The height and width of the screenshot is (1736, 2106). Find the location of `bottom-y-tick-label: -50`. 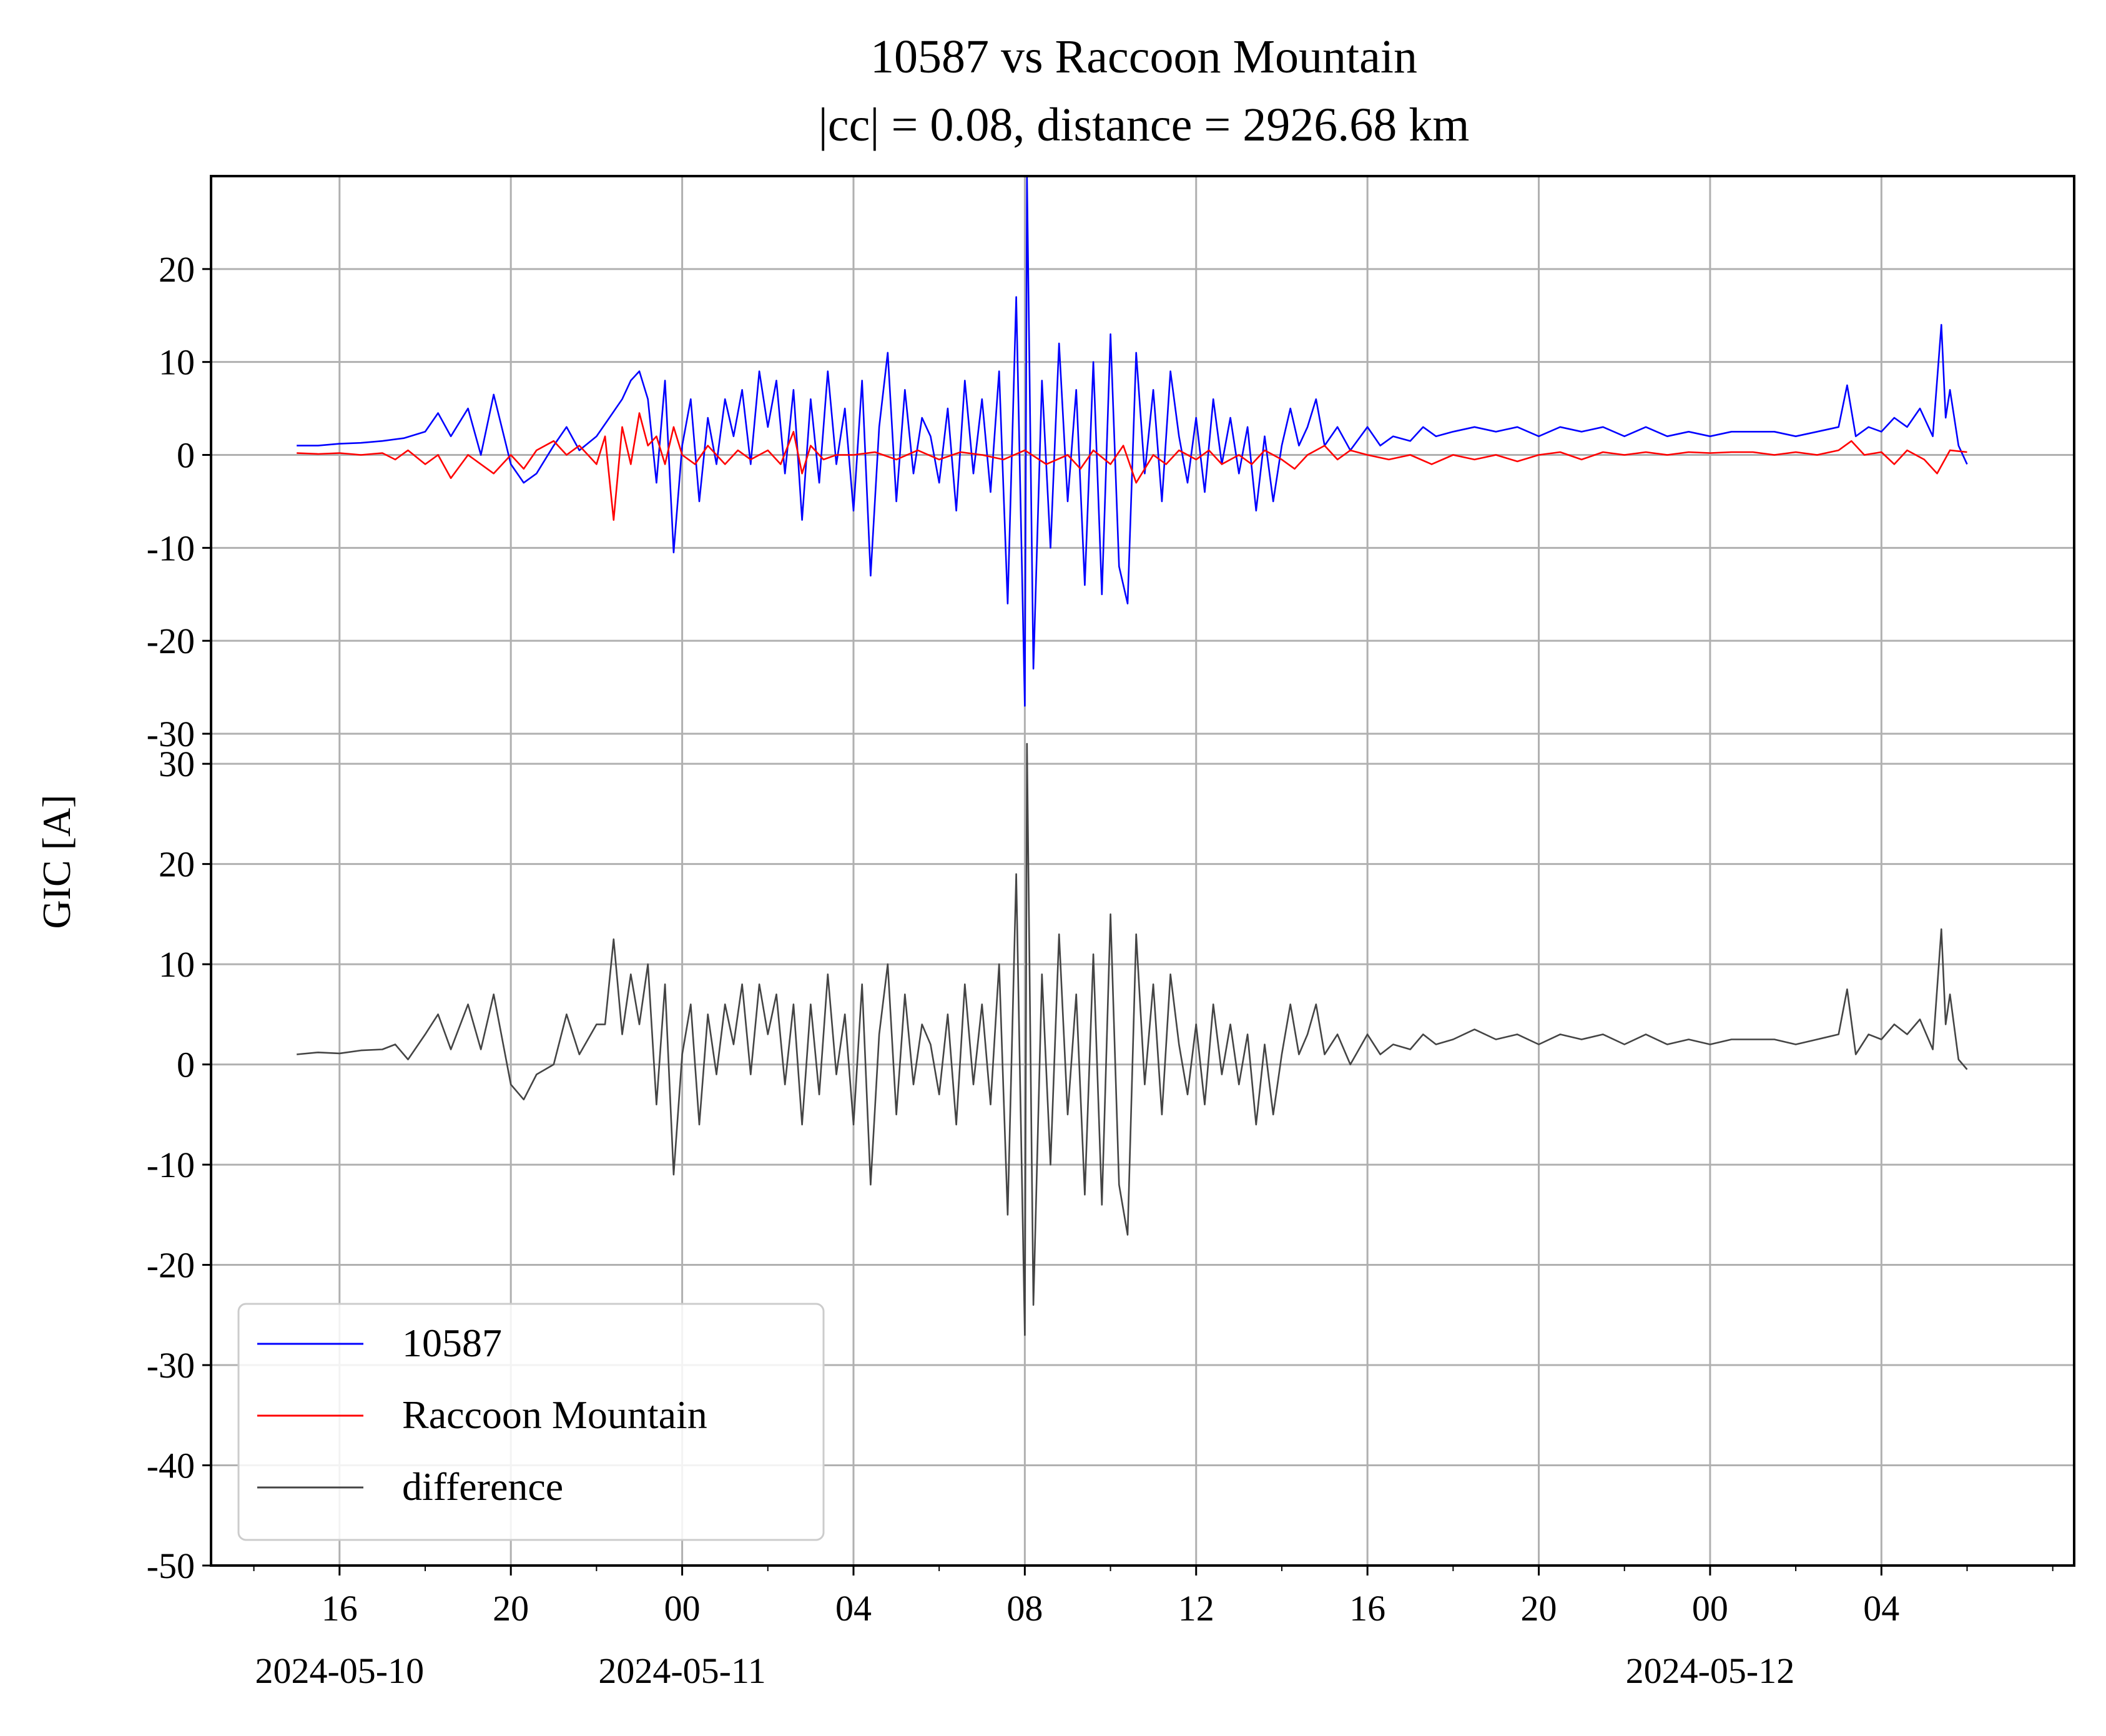

bottom-y-tick-label: -50 is located at coordinates (171, 1566).